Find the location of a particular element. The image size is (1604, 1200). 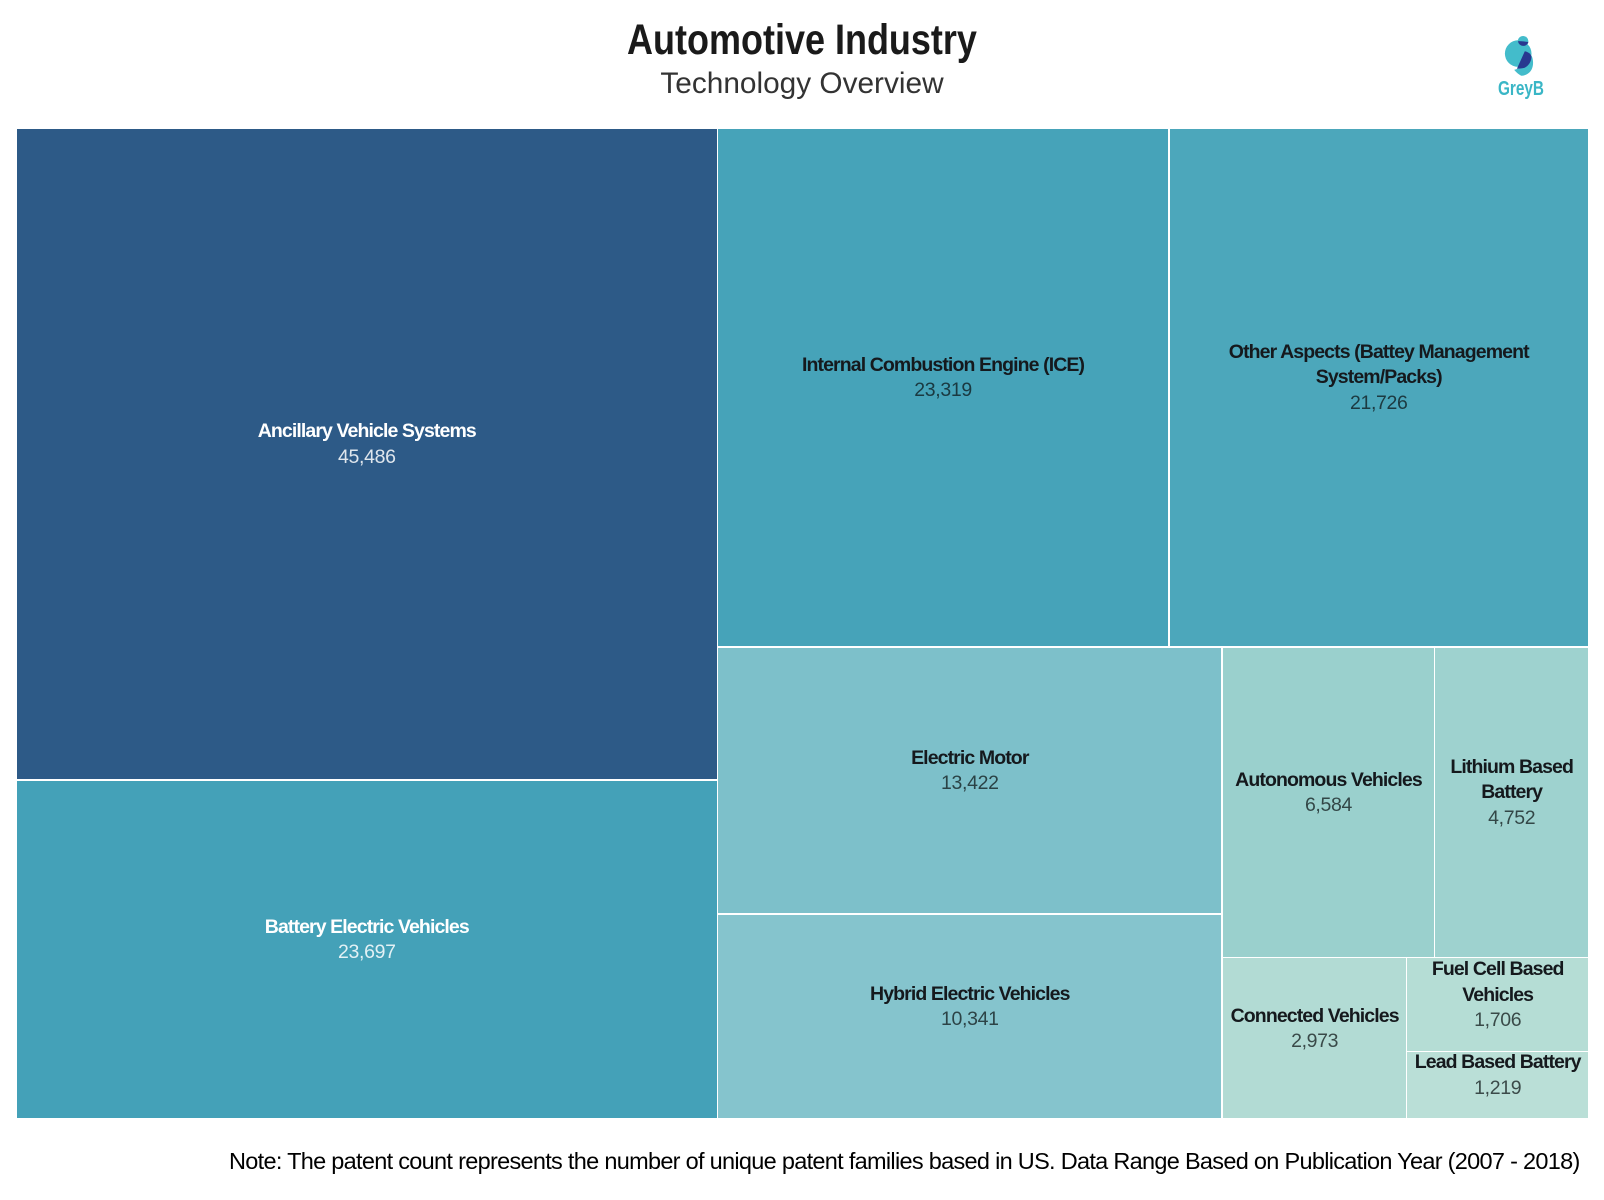

svg-text: GreyB is located at coordinates (1521, 89).